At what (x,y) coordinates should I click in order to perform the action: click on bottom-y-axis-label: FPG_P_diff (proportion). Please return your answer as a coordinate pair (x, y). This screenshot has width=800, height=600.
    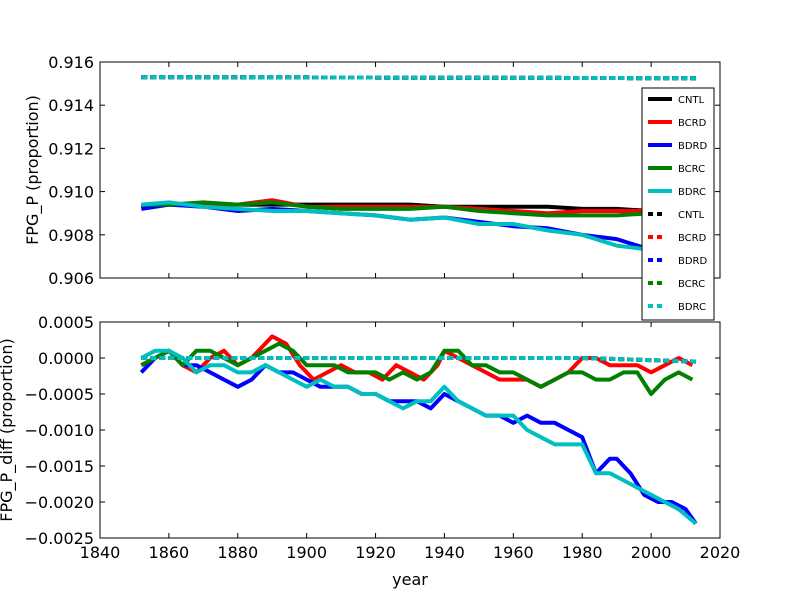
    Looking at the image, I should click on (8, 429).